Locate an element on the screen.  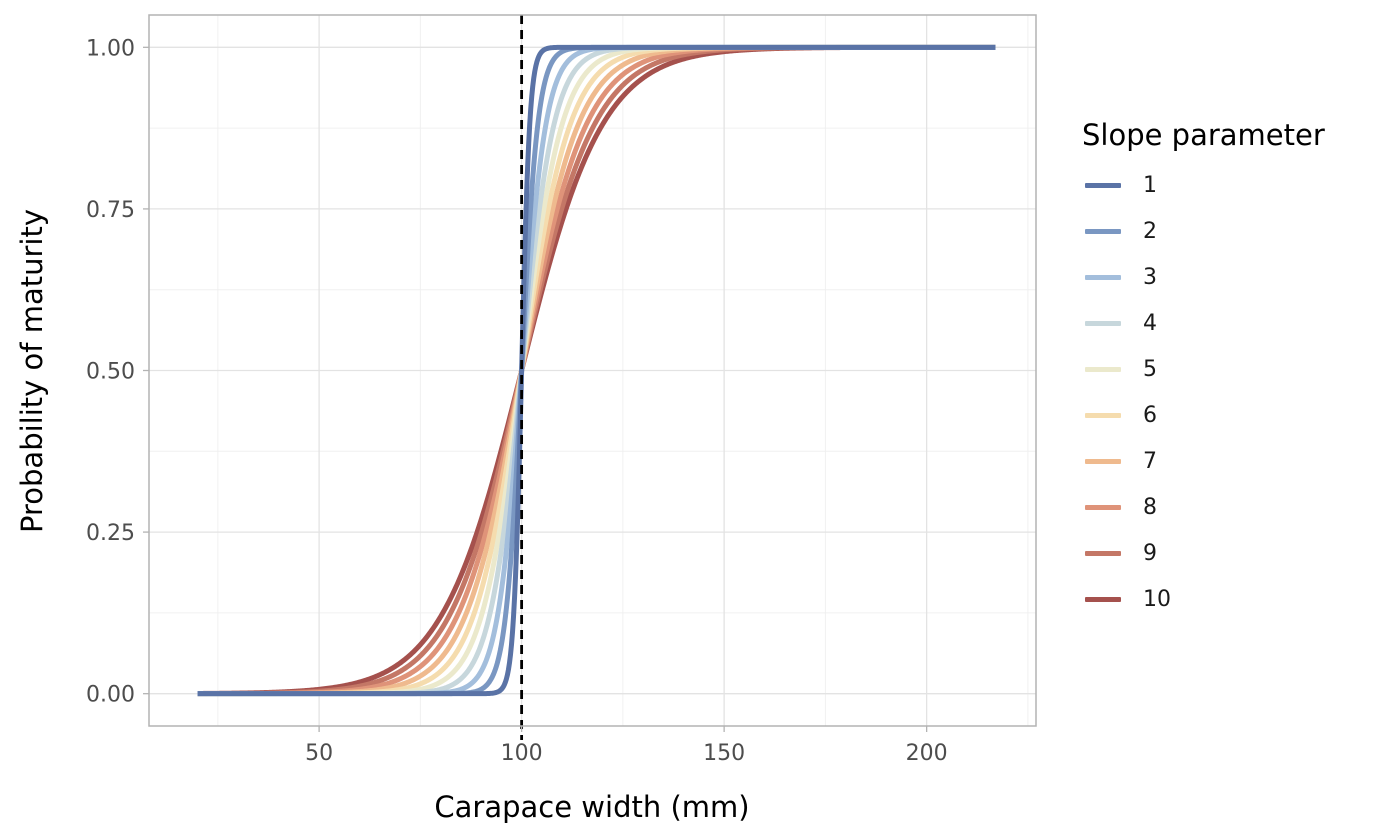
y-axis-ticks: 0.00 0.25 0.50 0.75 1.00 is located at coordinates (117, 372).